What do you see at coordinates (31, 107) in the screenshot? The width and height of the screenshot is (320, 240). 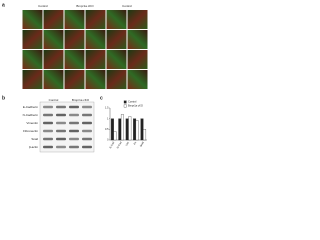 I see `row-label: E-Cadherin` at bounding box center [31, 107].